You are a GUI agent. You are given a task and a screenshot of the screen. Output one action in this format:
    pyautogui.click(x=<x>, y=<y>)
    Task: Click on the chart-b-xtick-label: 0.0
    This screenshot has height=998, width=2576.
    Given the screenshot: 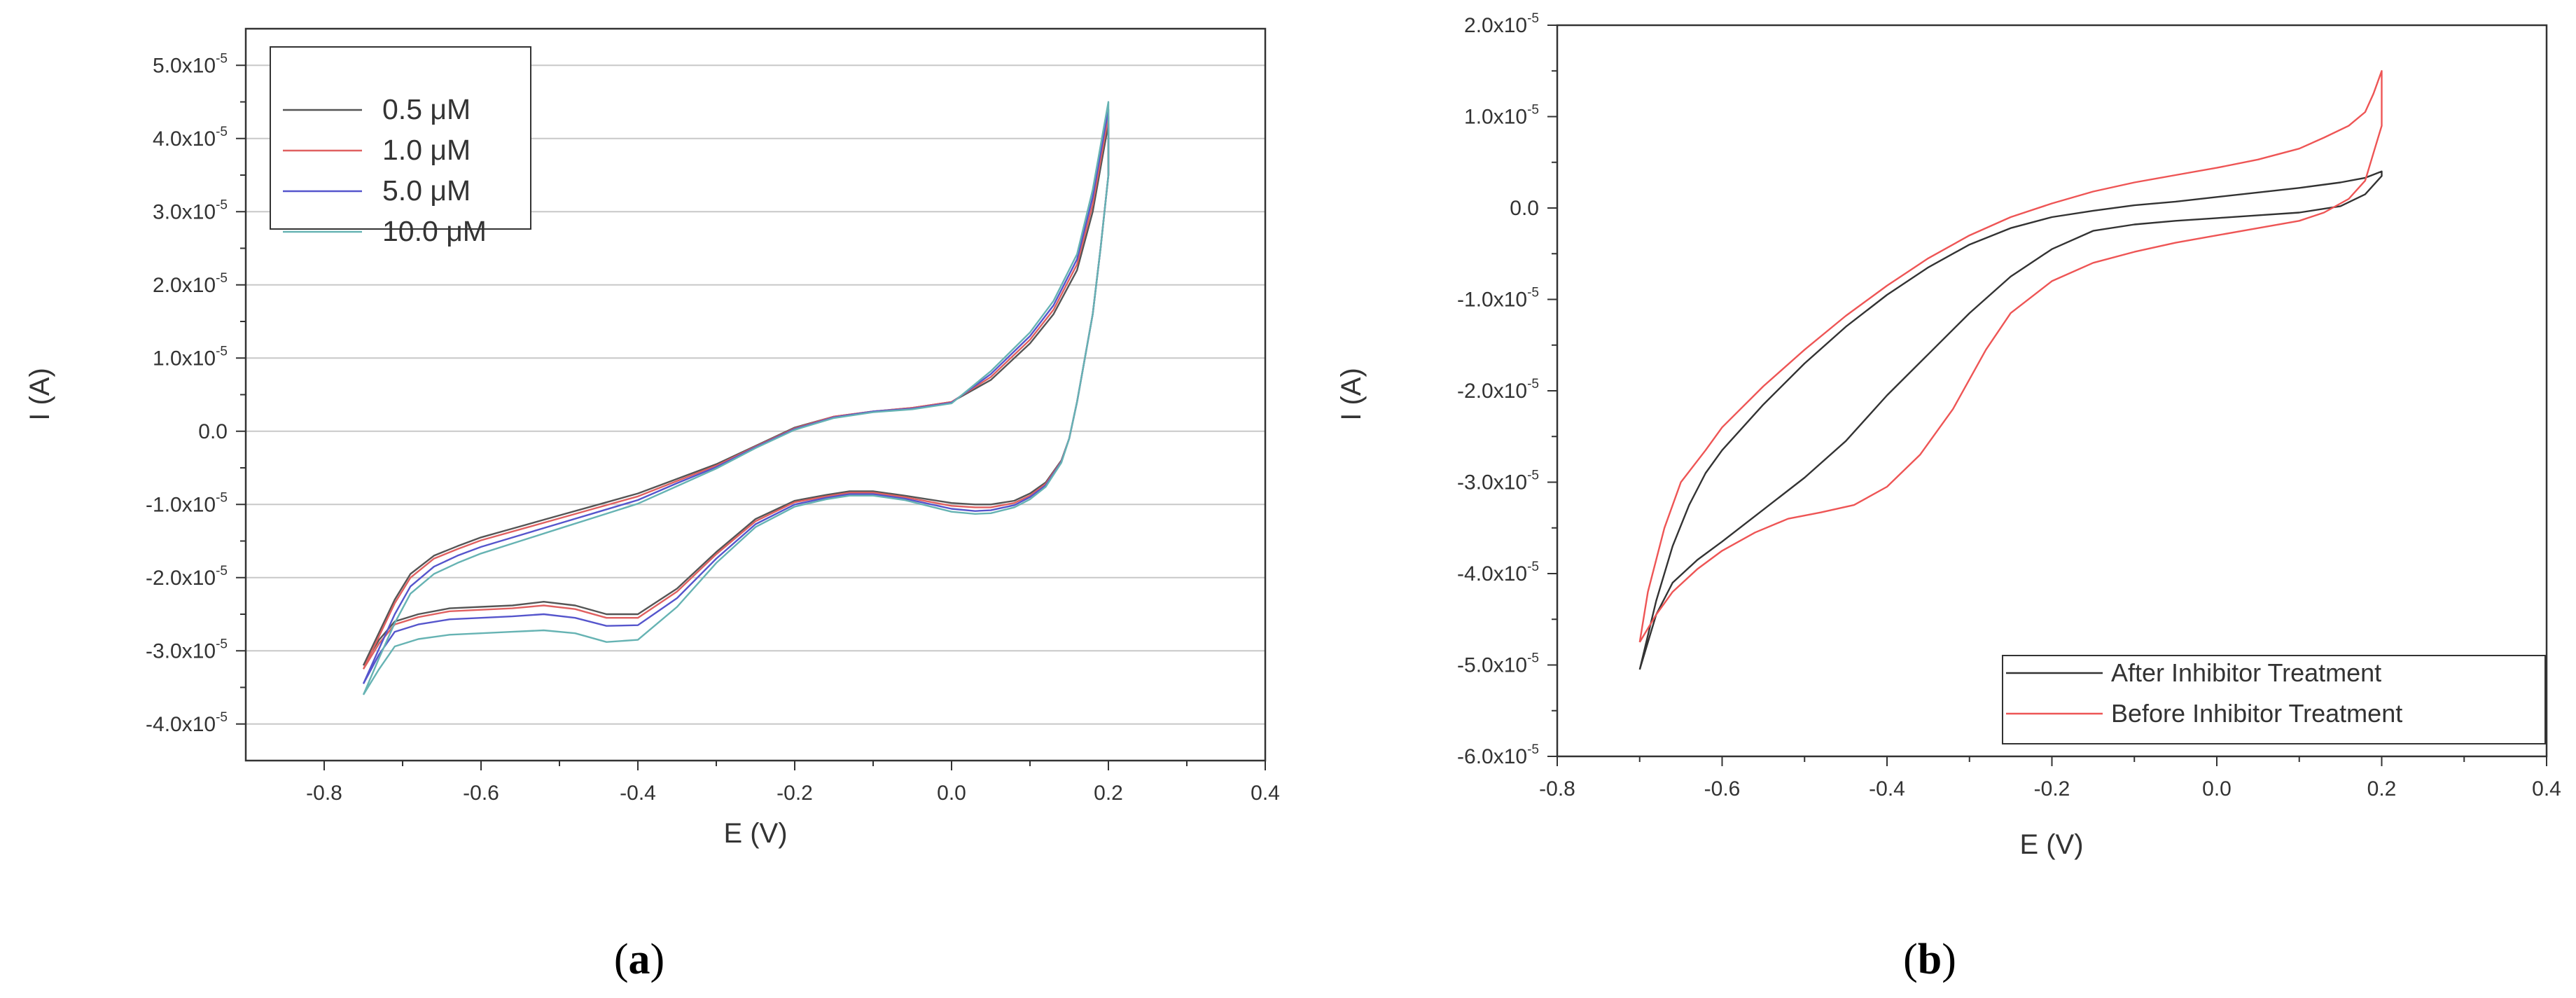 What is the action you would take?
    pyautogui.click(x=2217, y=789)
    